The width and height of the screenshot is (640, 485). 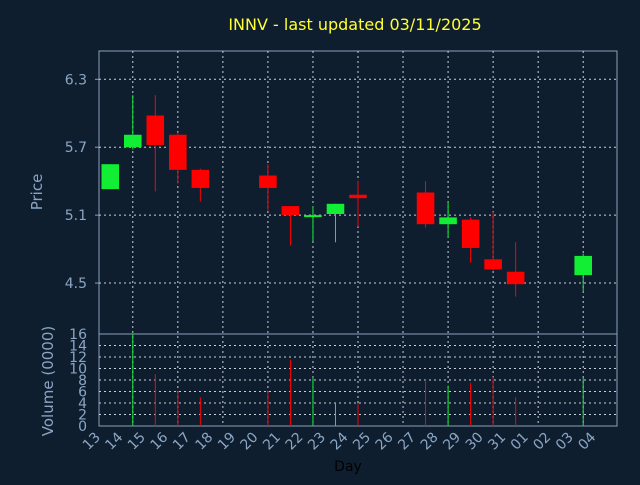 I want to click on x-tick-label: 18, so click(x=205, y=442).